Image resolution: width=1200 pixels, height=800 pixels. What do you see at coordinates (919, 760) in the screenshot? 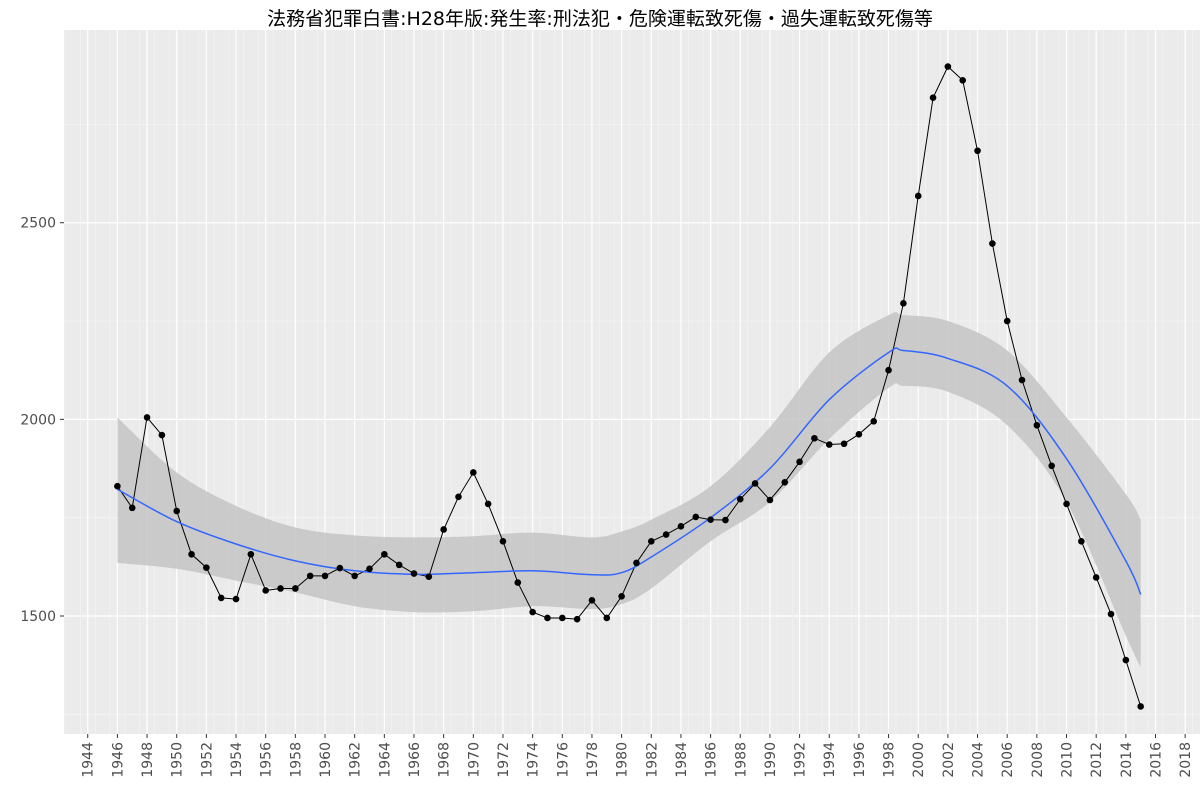
I see `x-tick-label: 2000` at bounding box center [919, 760].